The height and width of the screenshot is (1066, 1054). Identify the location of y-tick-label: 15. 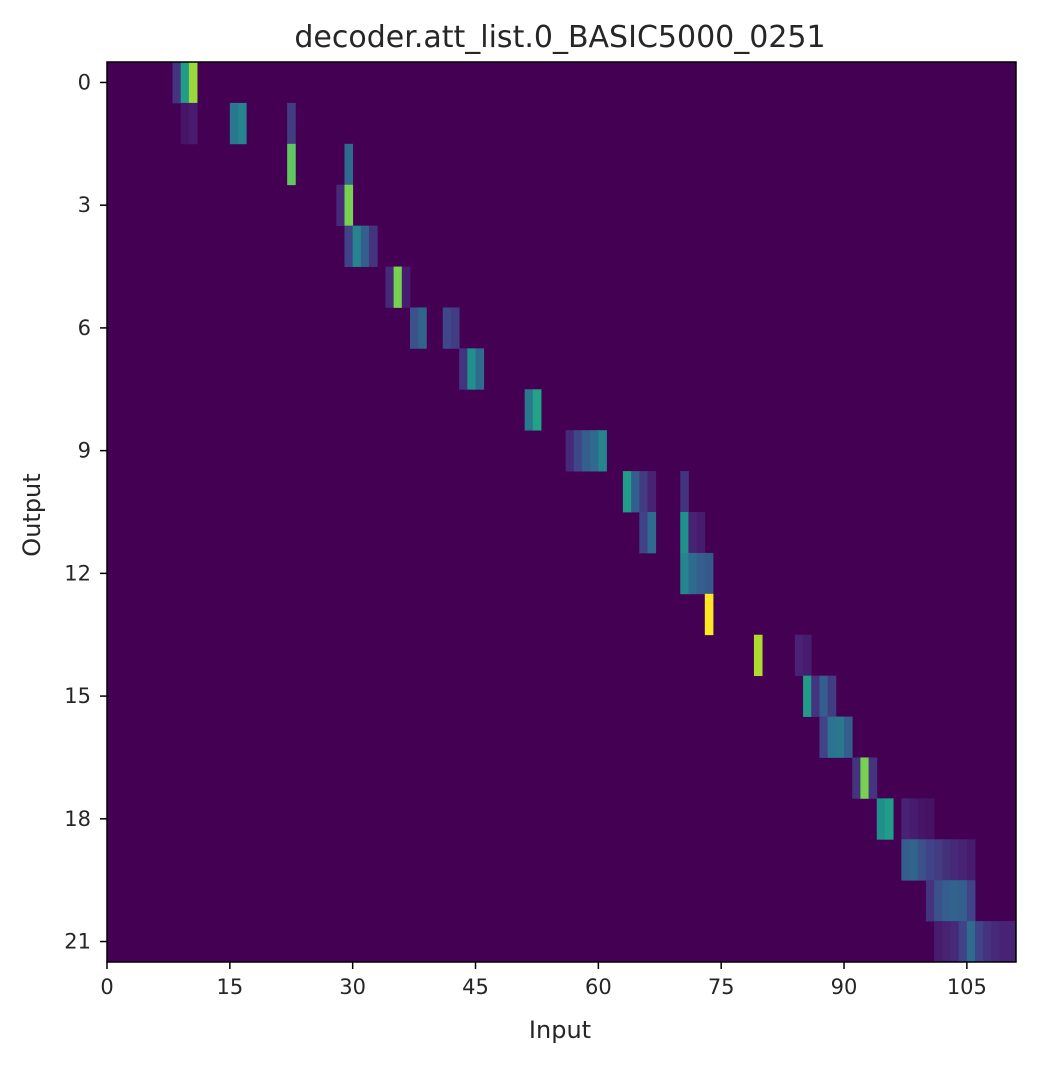
(77, 696).